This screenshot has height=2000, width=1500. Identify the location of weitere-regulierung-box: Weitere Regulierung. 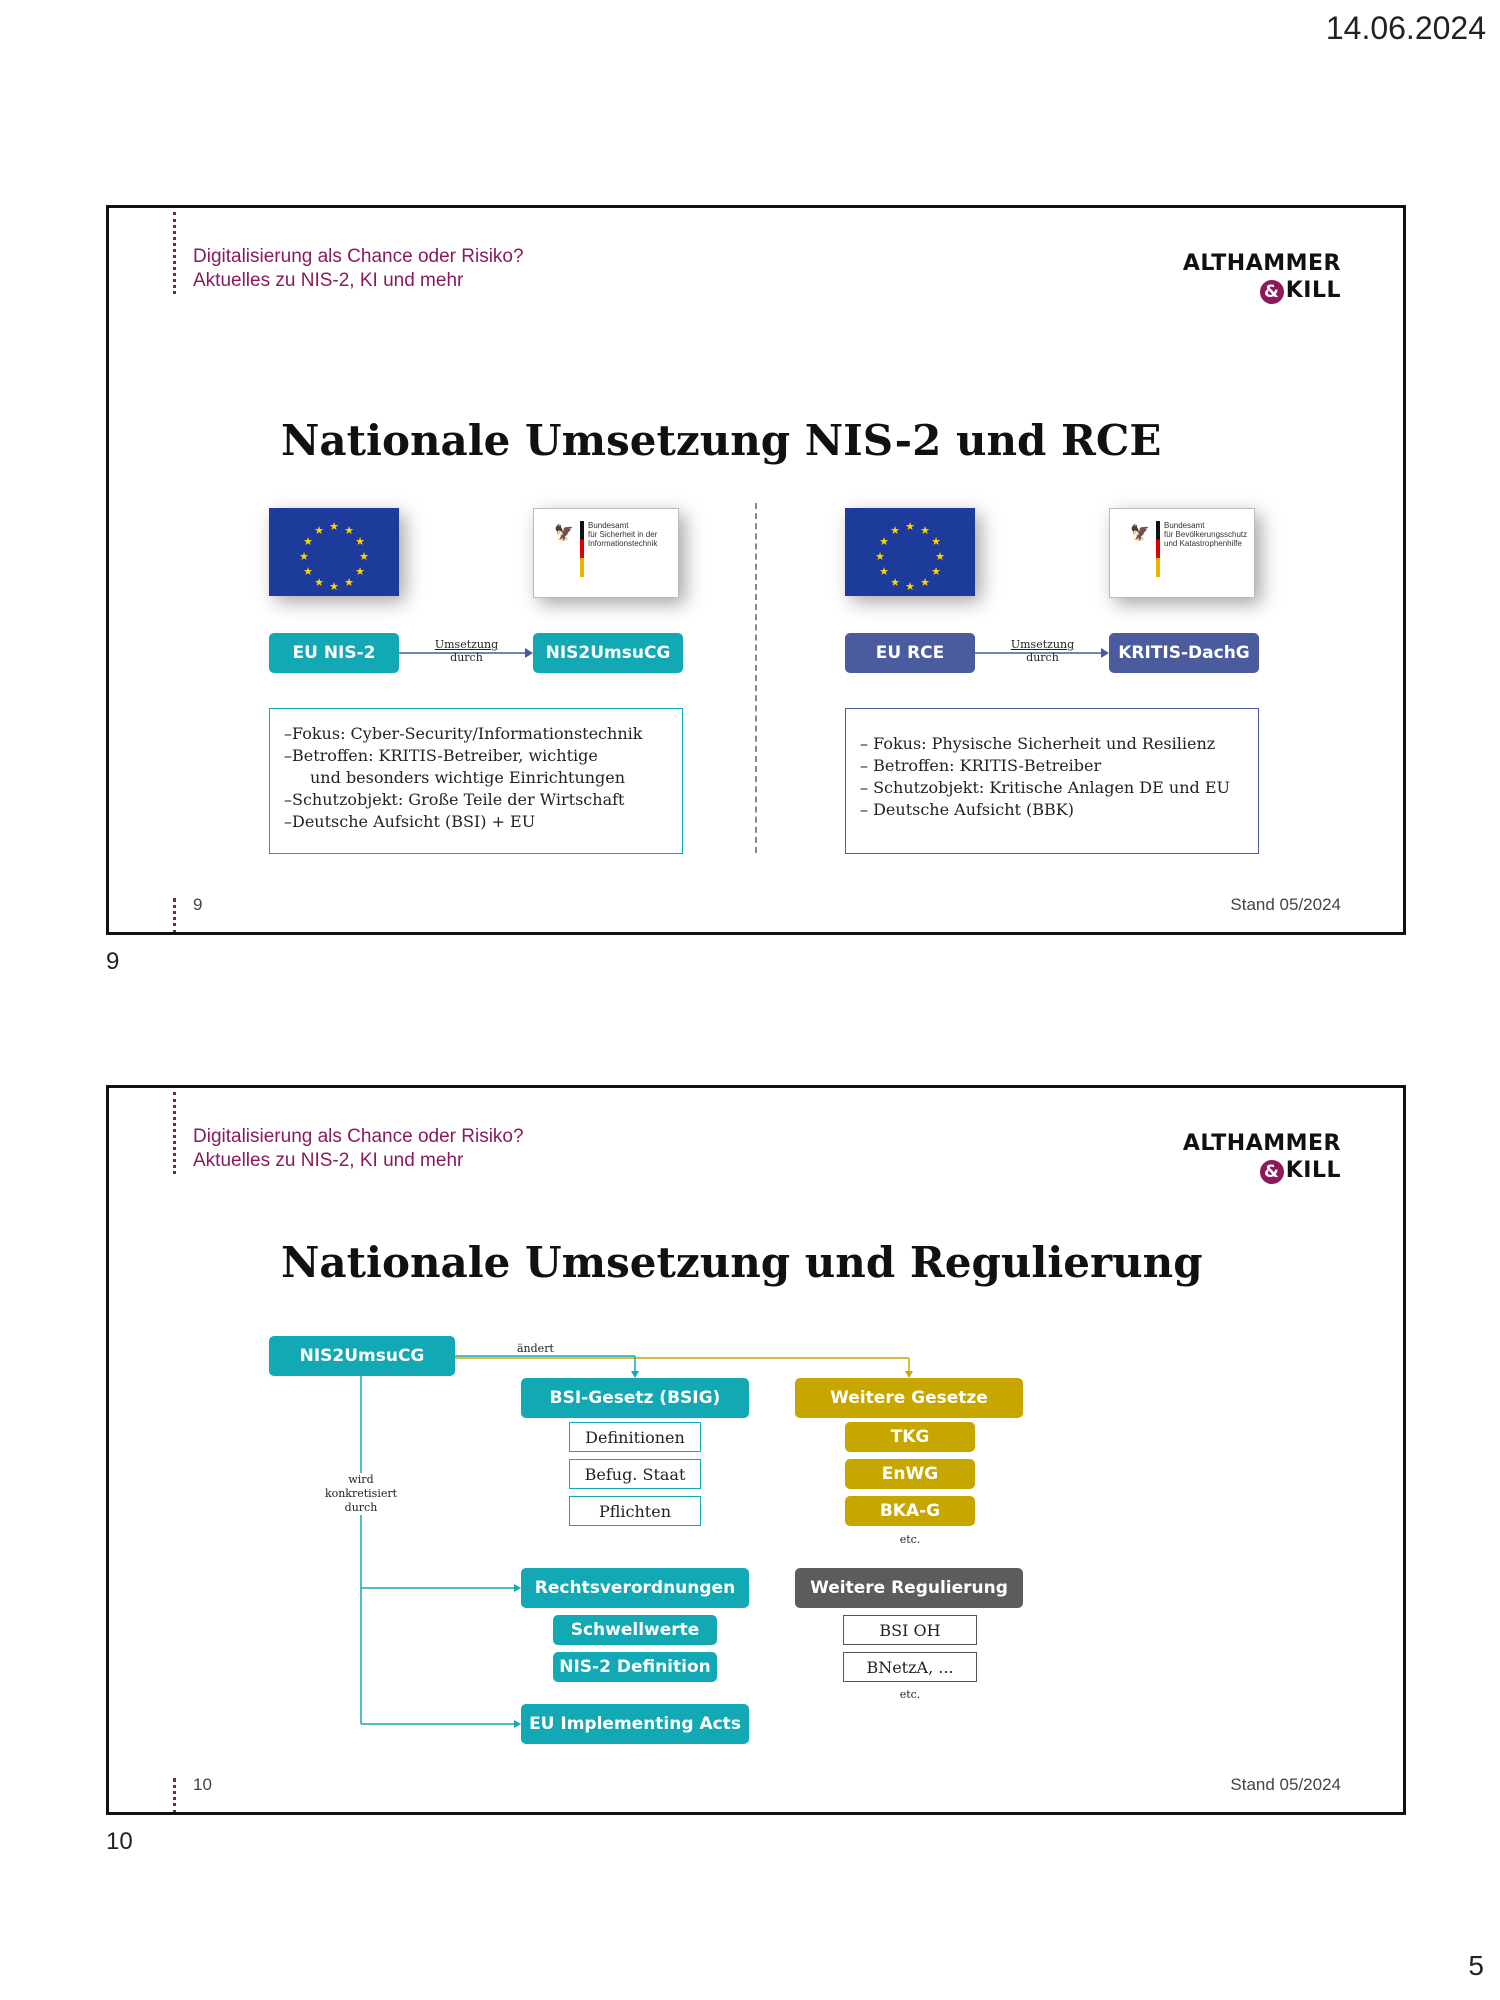
(909, 1588).